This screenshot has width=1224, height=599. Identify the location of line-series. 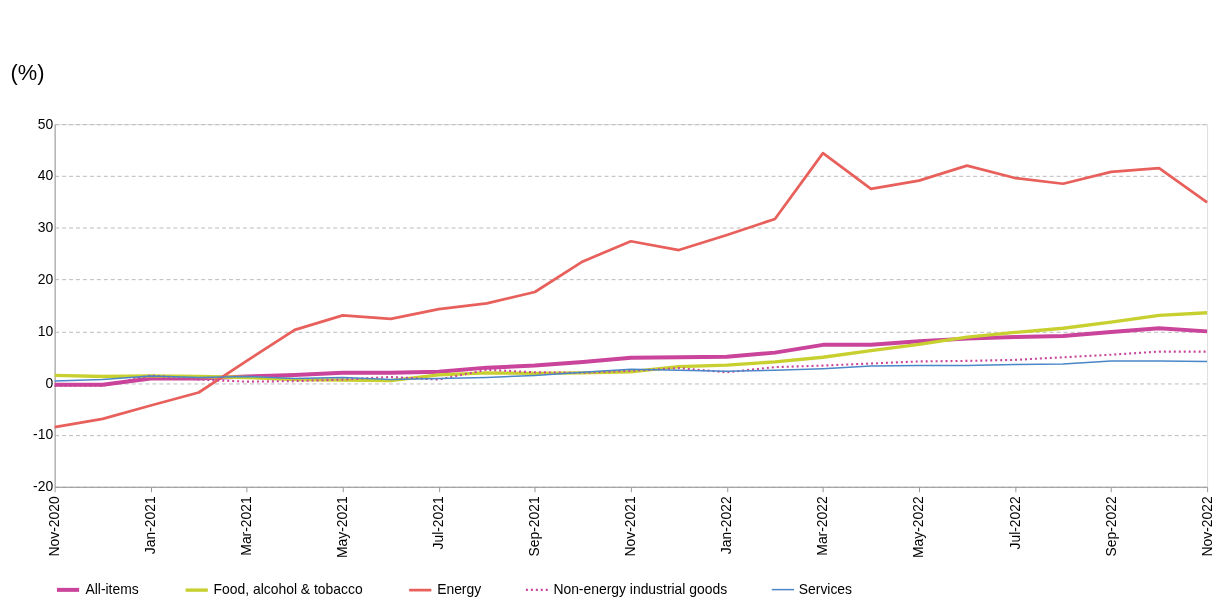
(630, 371).